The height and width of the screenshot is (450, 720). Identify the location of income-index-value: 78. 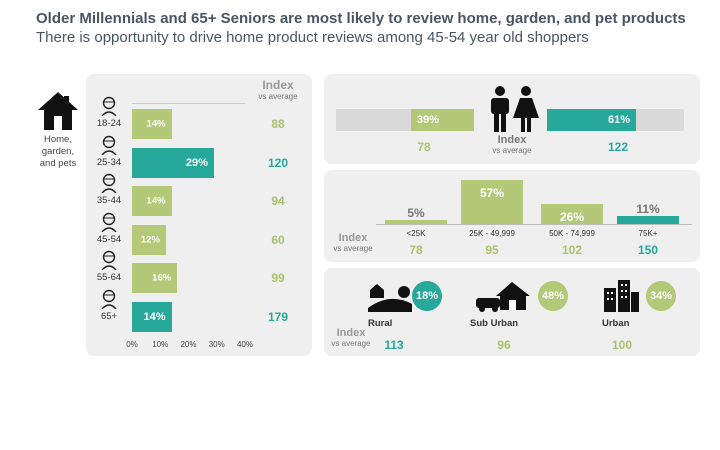
(416, 250).